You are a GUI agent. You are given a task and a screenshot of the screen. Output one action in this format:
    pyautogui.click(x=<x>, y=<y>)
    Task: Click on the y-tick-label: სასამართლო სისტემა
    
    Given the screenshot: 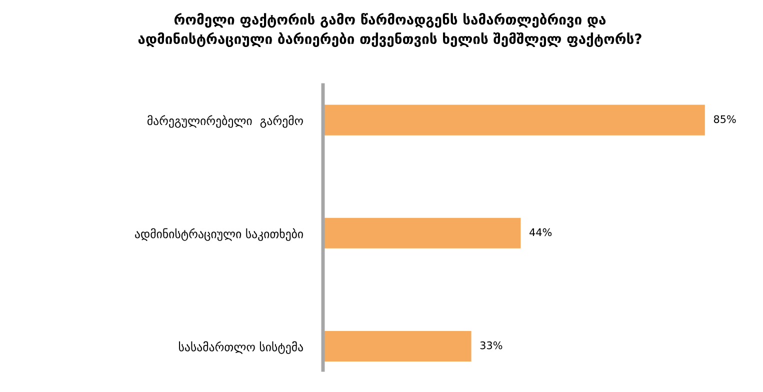 What is the action you would take?
    pyautogui.click(x=241, y=347)
    